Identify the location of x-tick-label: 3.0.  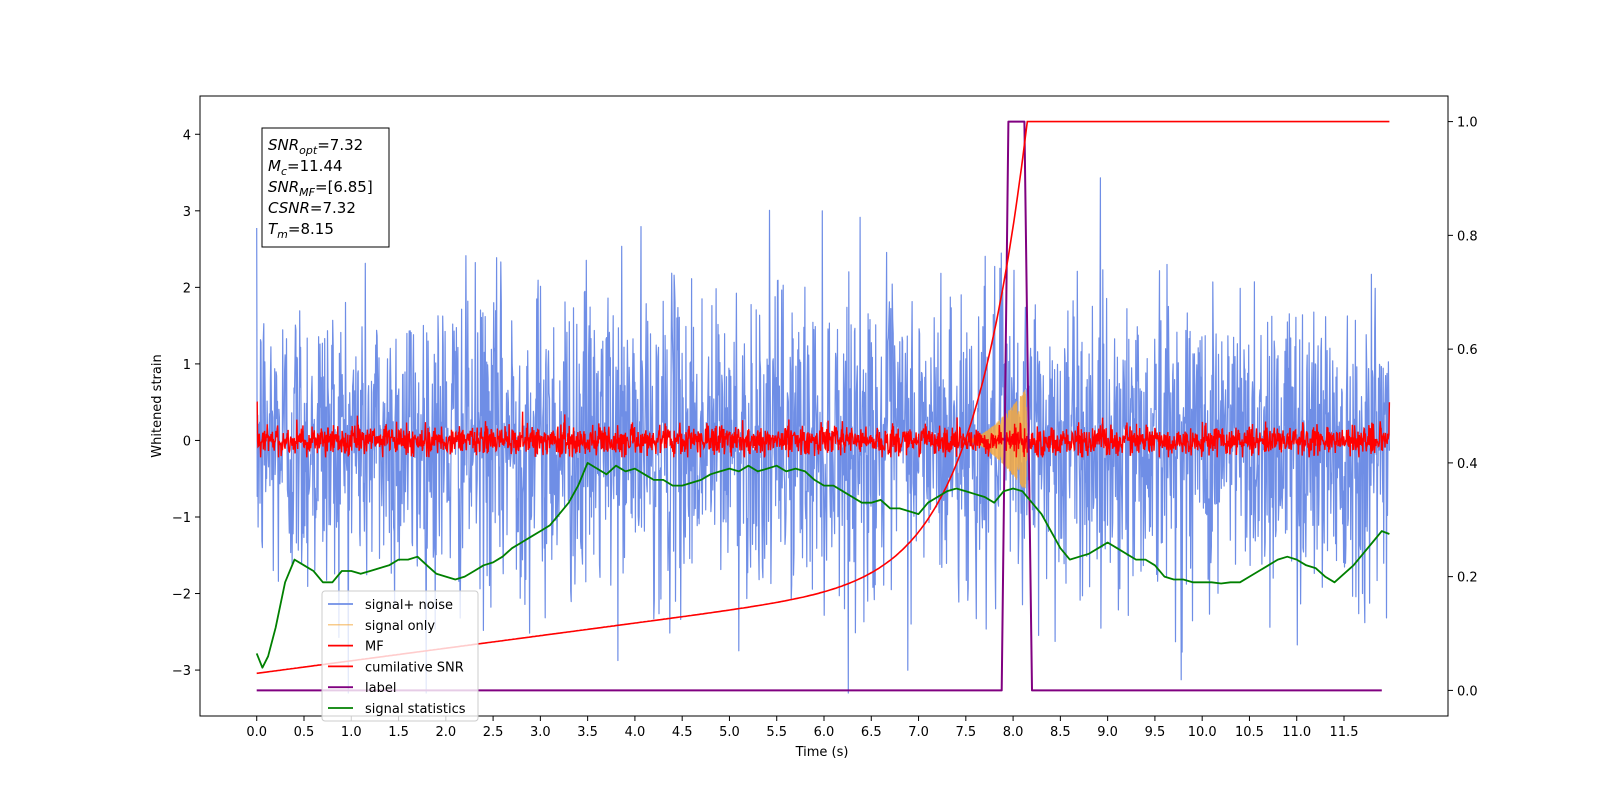
(540, 732).